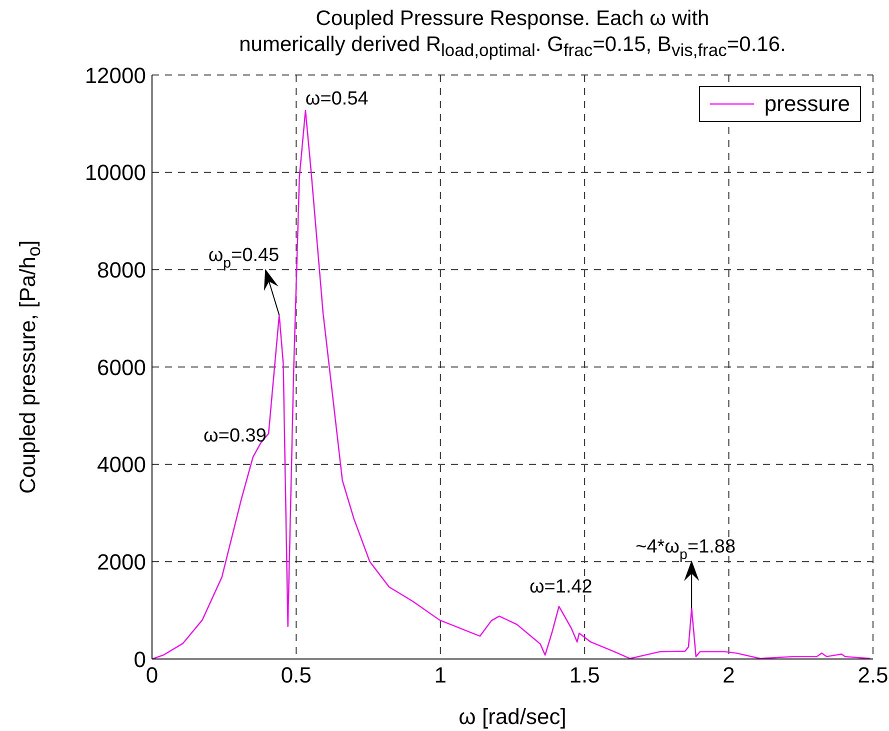  What do you see at coordinates (121, 561) in the screenshot?
I see `y-tick-label: 2000` at bounding box center [121, 561].